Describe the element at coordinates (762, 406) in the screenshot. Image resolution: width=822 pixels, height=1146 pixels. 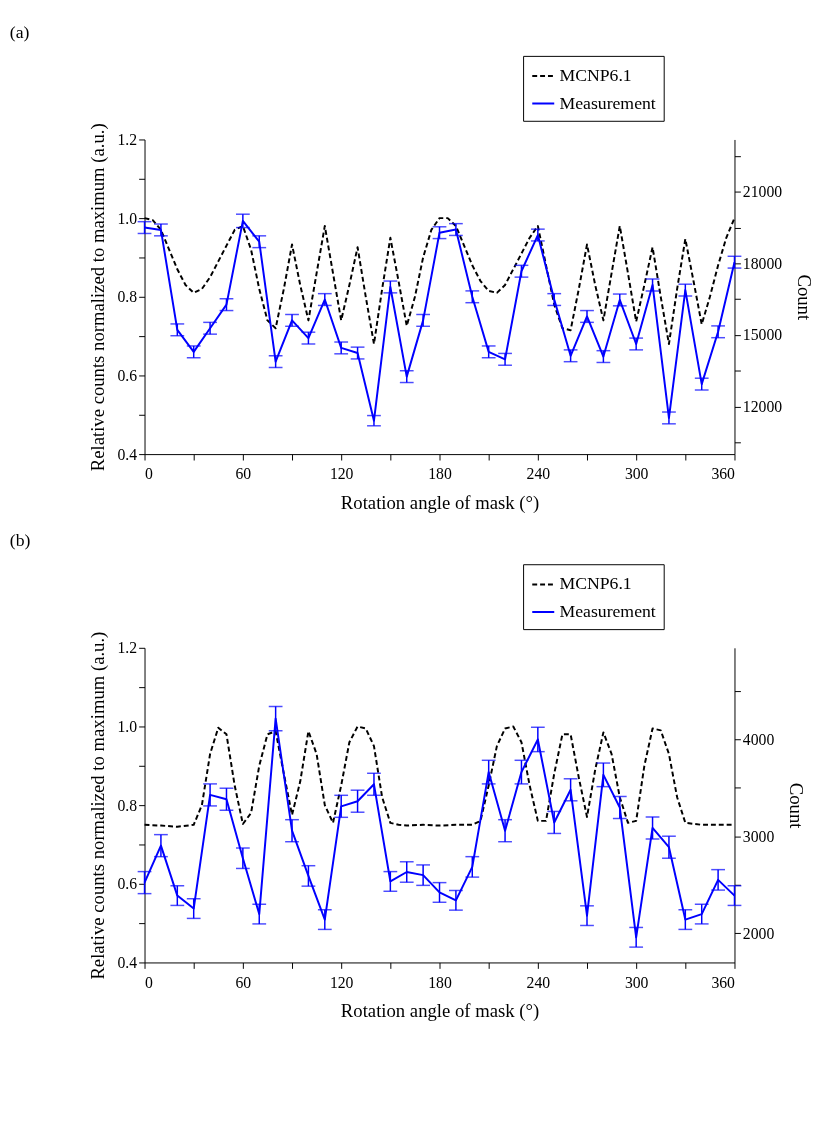
I see `y2-tick-label: 12000` at that location.